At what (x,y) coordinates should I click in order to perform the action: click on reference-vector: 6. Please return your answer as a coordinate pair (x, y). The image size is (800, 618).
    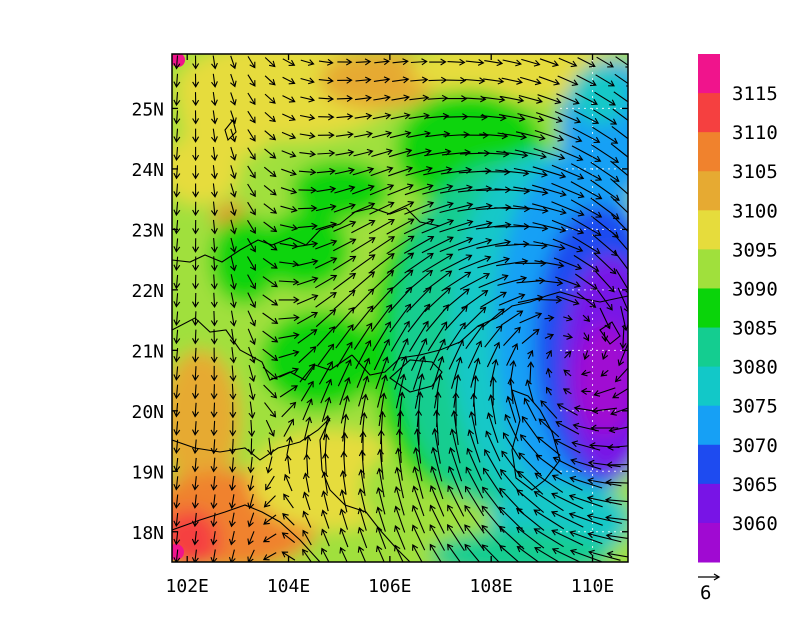
    Looking at the image, I should click on (709, 588).